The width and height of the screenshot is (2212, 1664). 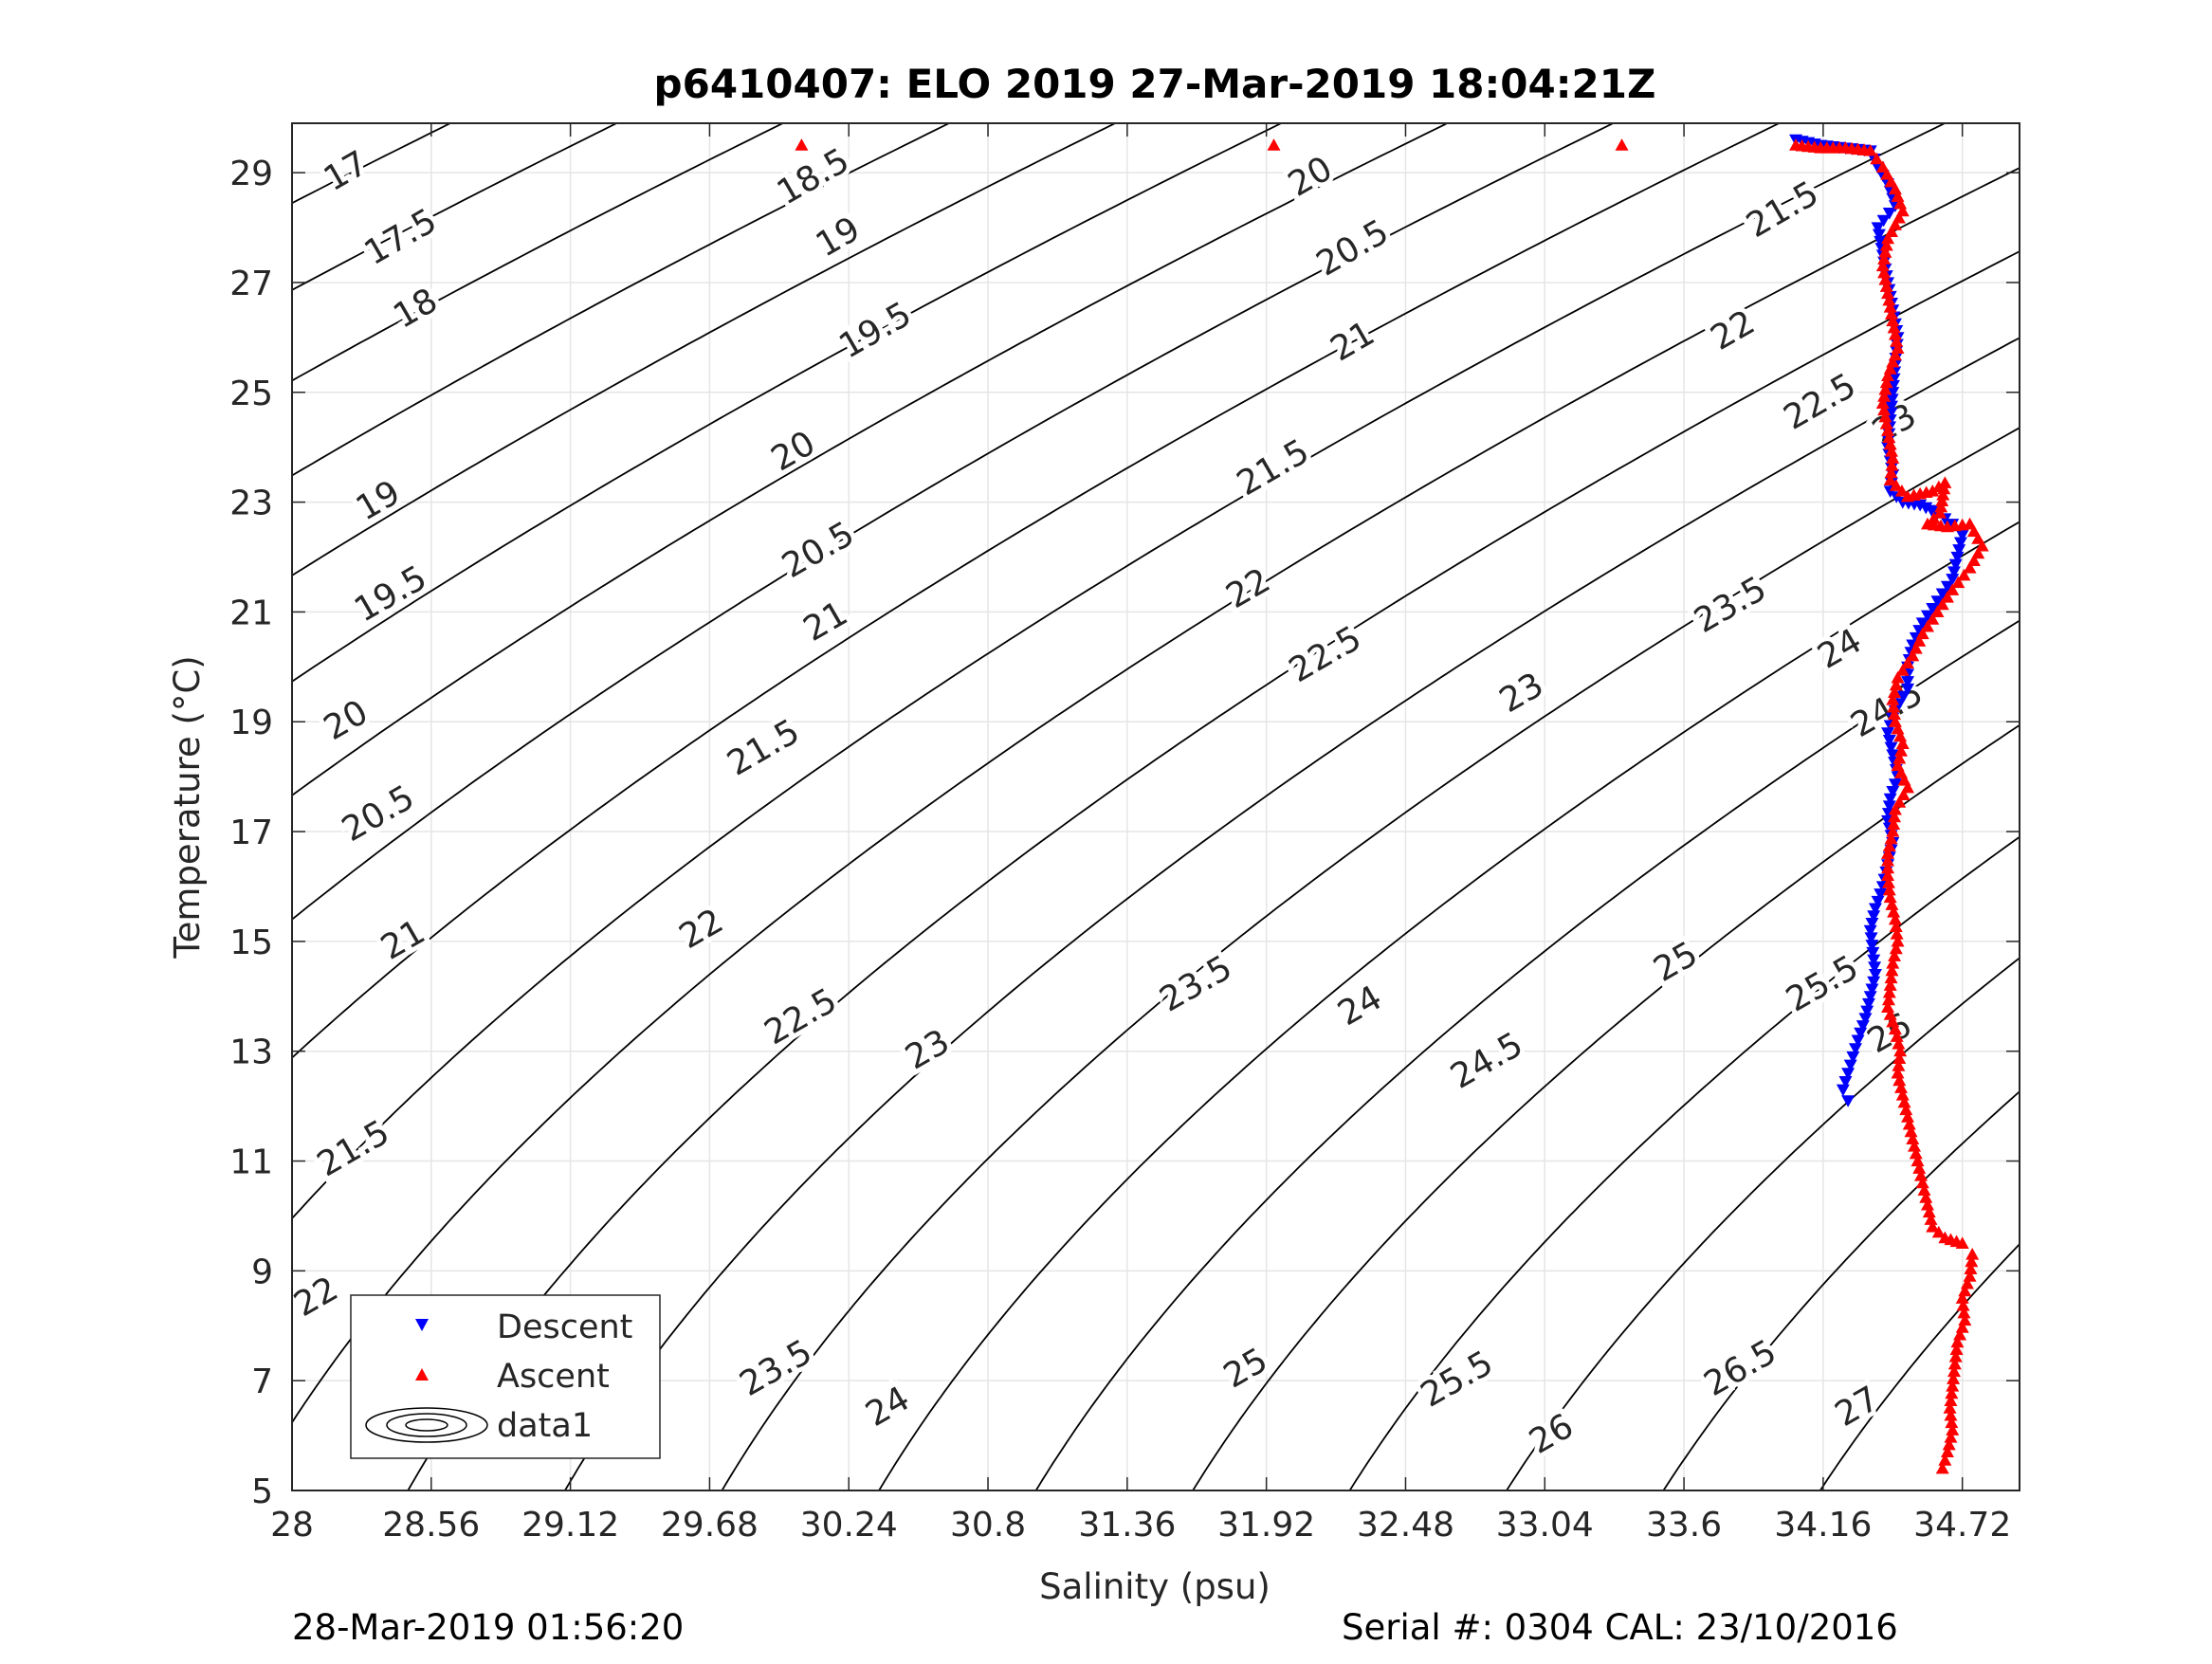 I want to click on y-tick-label: 11, so click(x=251, y=1162).